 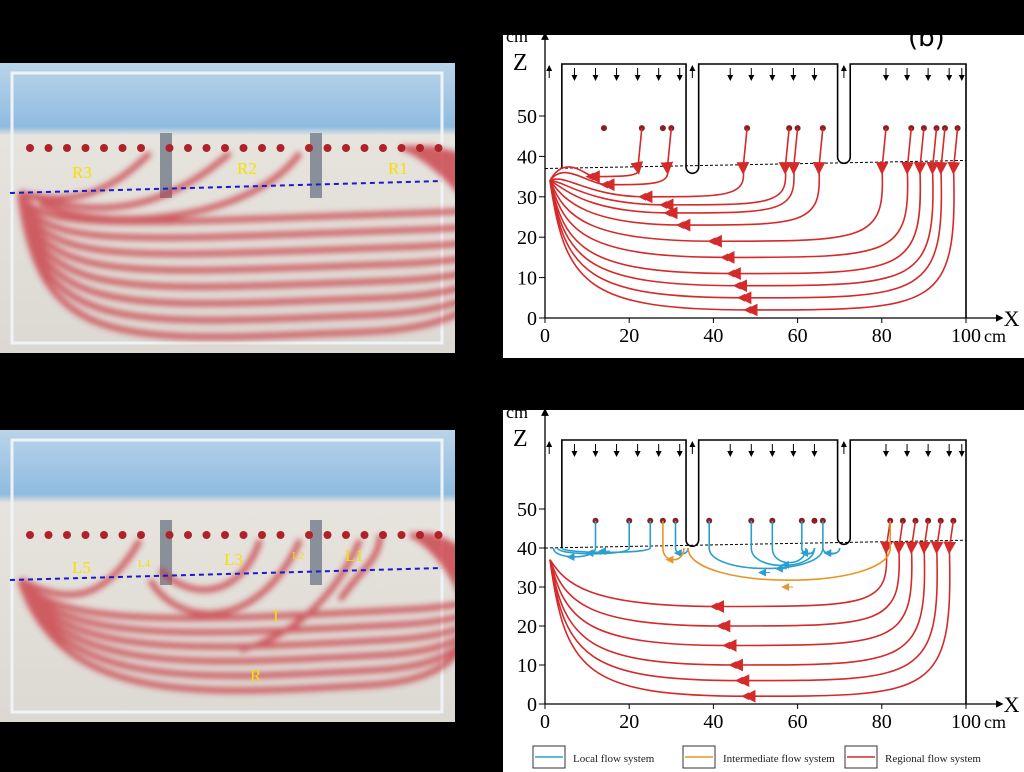 What do you see at coordinates (545, 336) in the screenshot?
I see `x-tick-label: 0` at bounding box center [545, 336].